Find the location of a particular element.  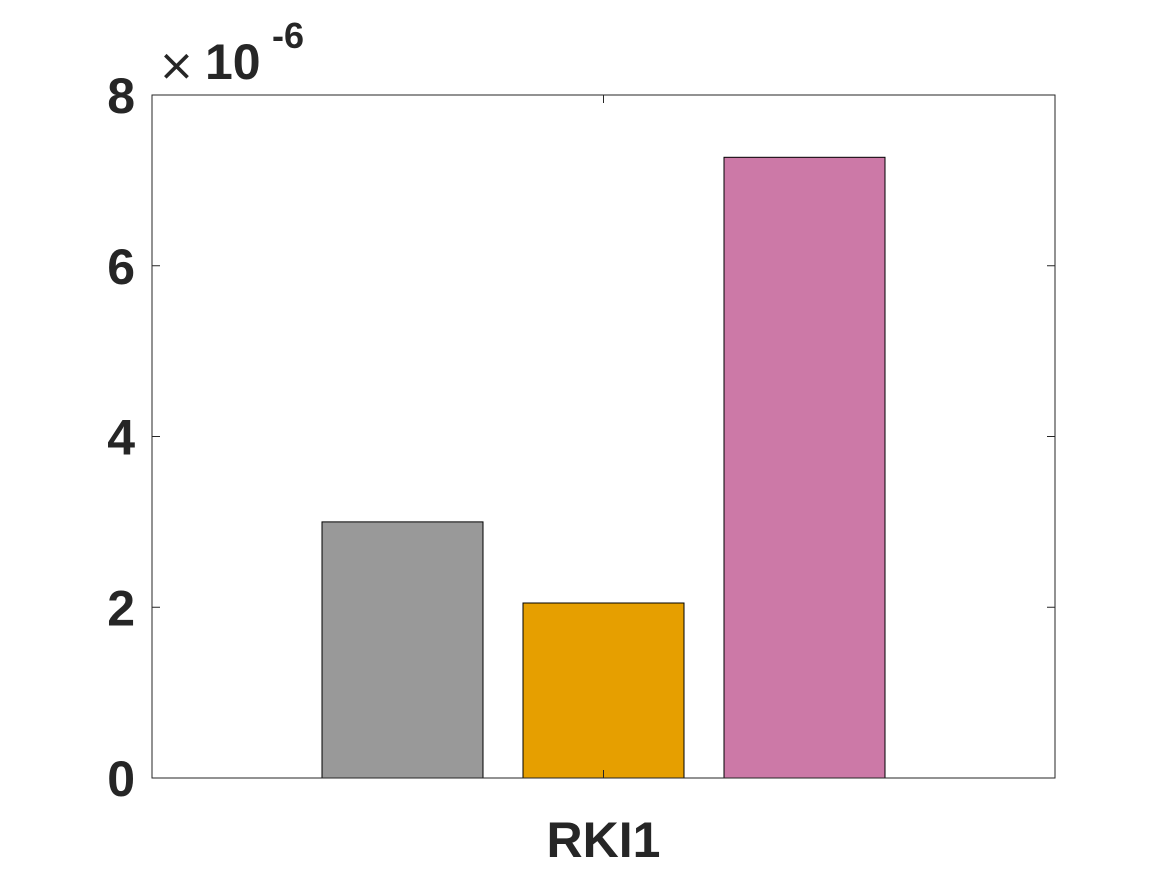

y-tick-label: 4 is located at coordinates (121, 438).